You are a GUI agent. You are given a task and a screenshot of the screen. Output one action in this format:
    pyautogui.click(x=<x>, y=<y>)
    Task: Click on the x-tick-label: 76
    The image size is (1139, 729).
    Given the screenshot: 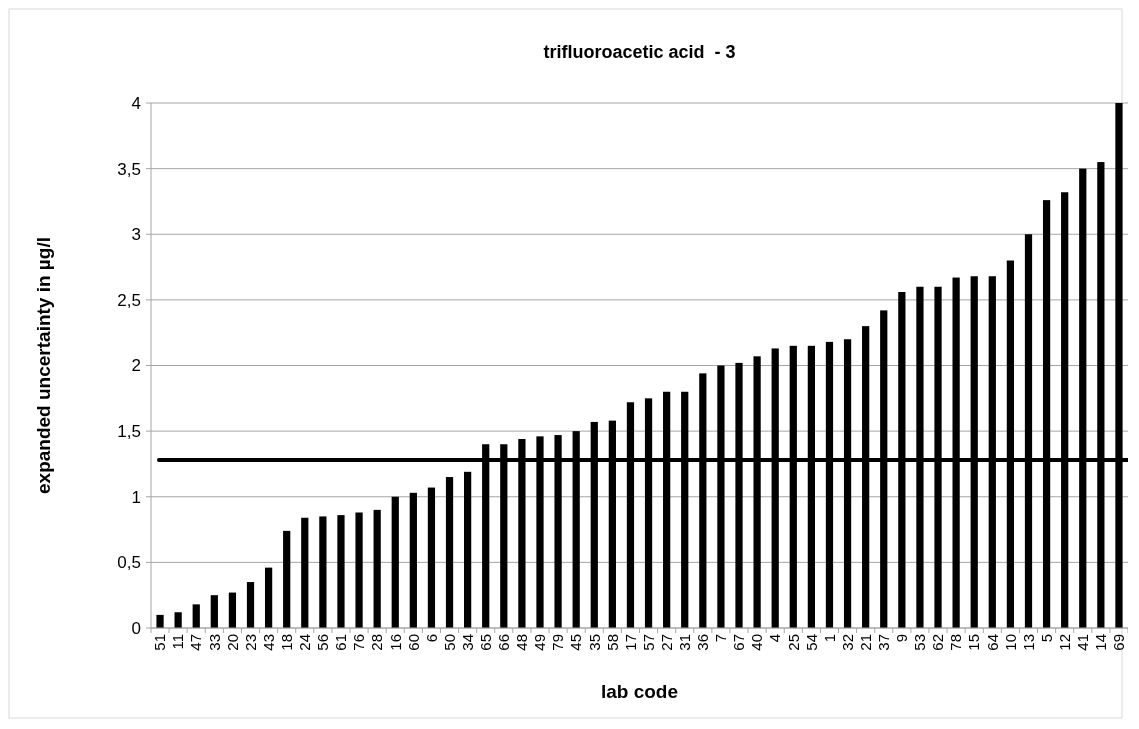 What is the action you would take?
    pyautogui.click(x=359, y=642)
    